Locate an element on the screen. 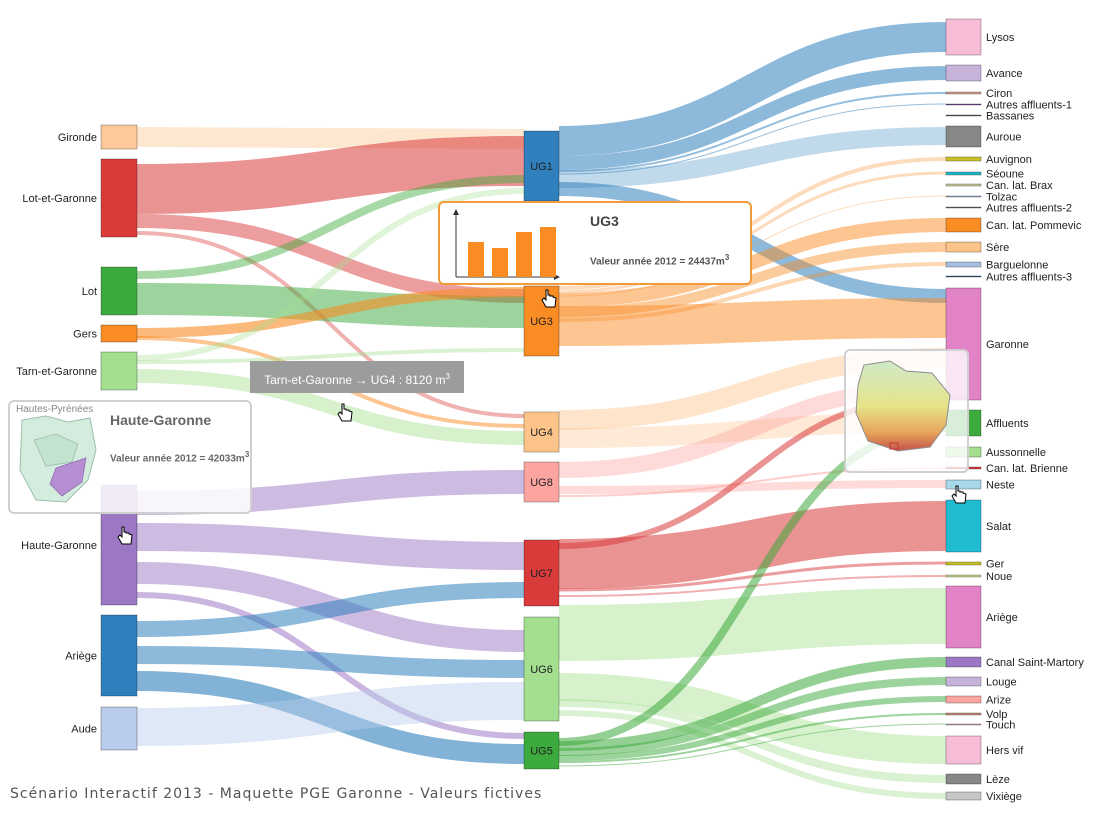  ug-node: UG1 is located at coordinates (541, 166).